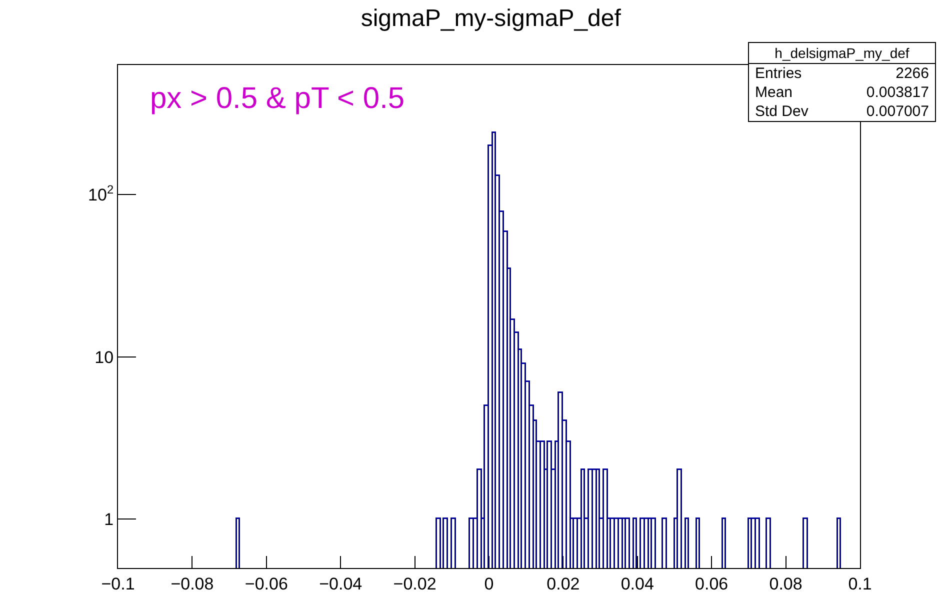 The image size is (944, 604). I want to click on x-tick-label: 0.02, so click(563, 584).